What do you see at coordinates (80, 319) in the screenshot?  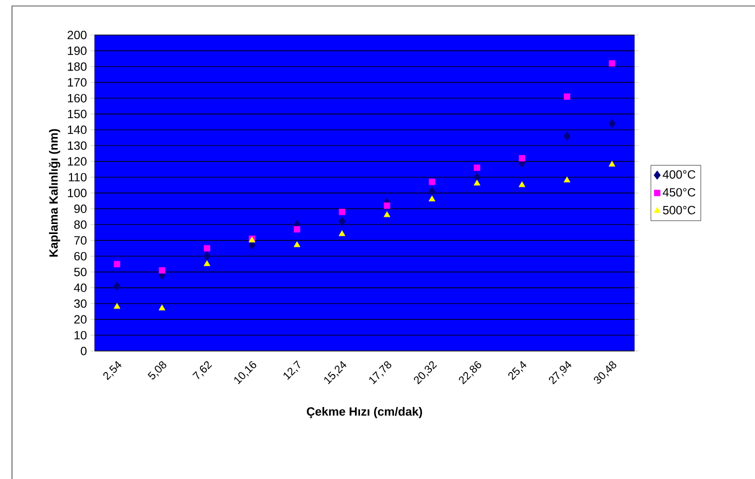 I see `y-tick-label: 20` at bounding box center [80, 319].